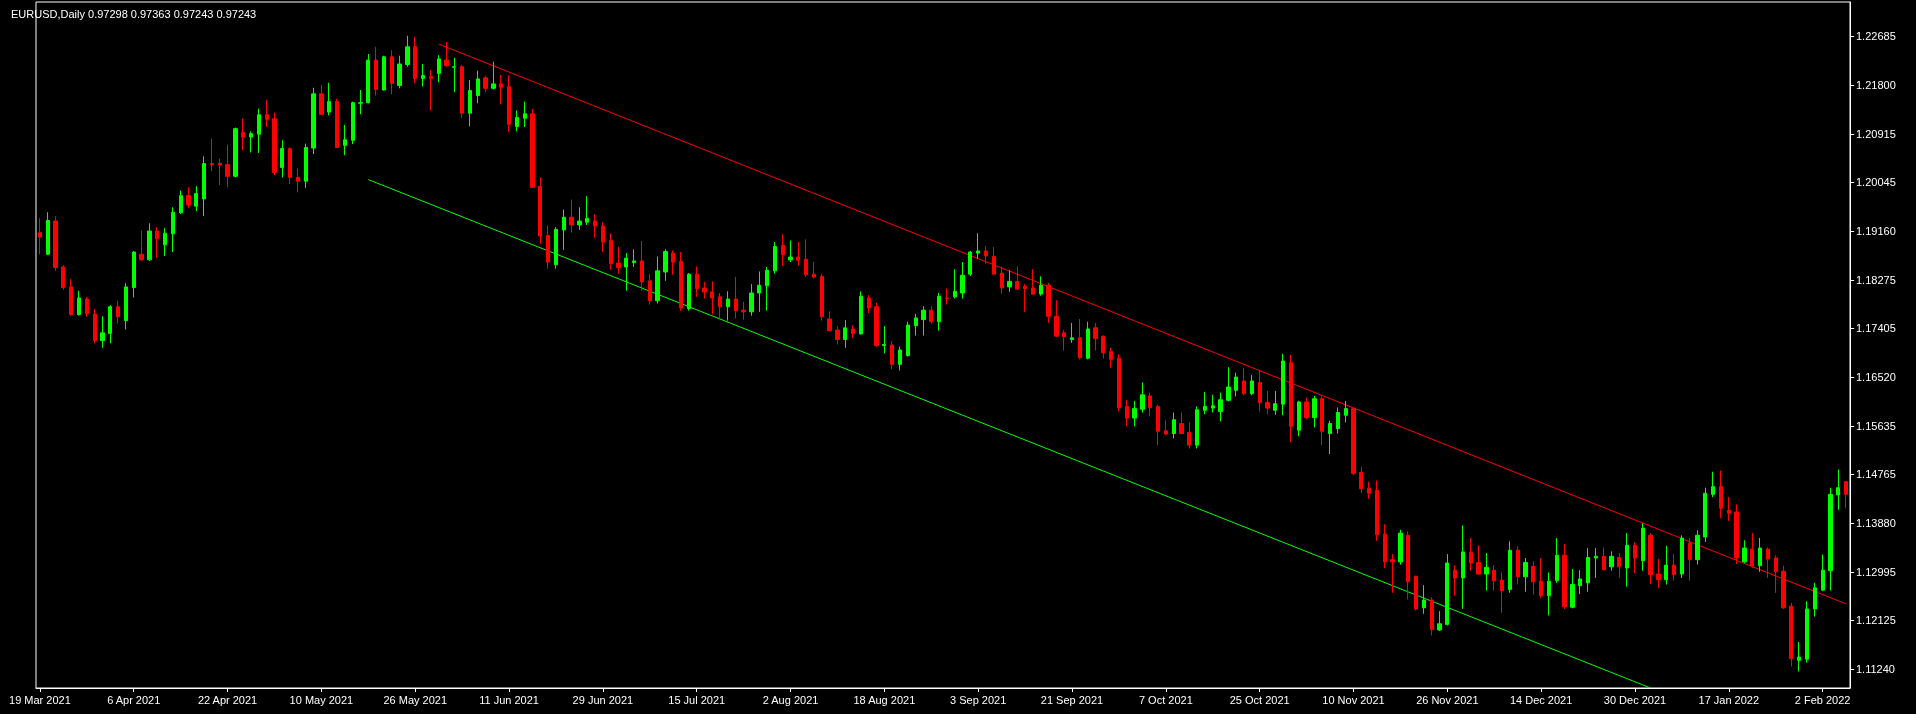 This screenshot has width=1916, height=714. Describe the element at coordinates (1876, 328) in the screenshot. I see `y-tick-label: 1.17405` at that location.